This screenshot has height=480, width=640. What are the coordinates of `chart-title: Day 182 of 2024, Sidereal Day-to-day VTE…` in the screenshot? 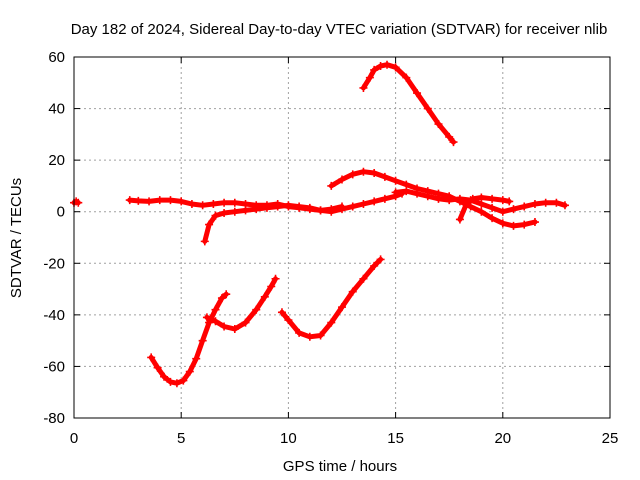 It's located at (339, 29).